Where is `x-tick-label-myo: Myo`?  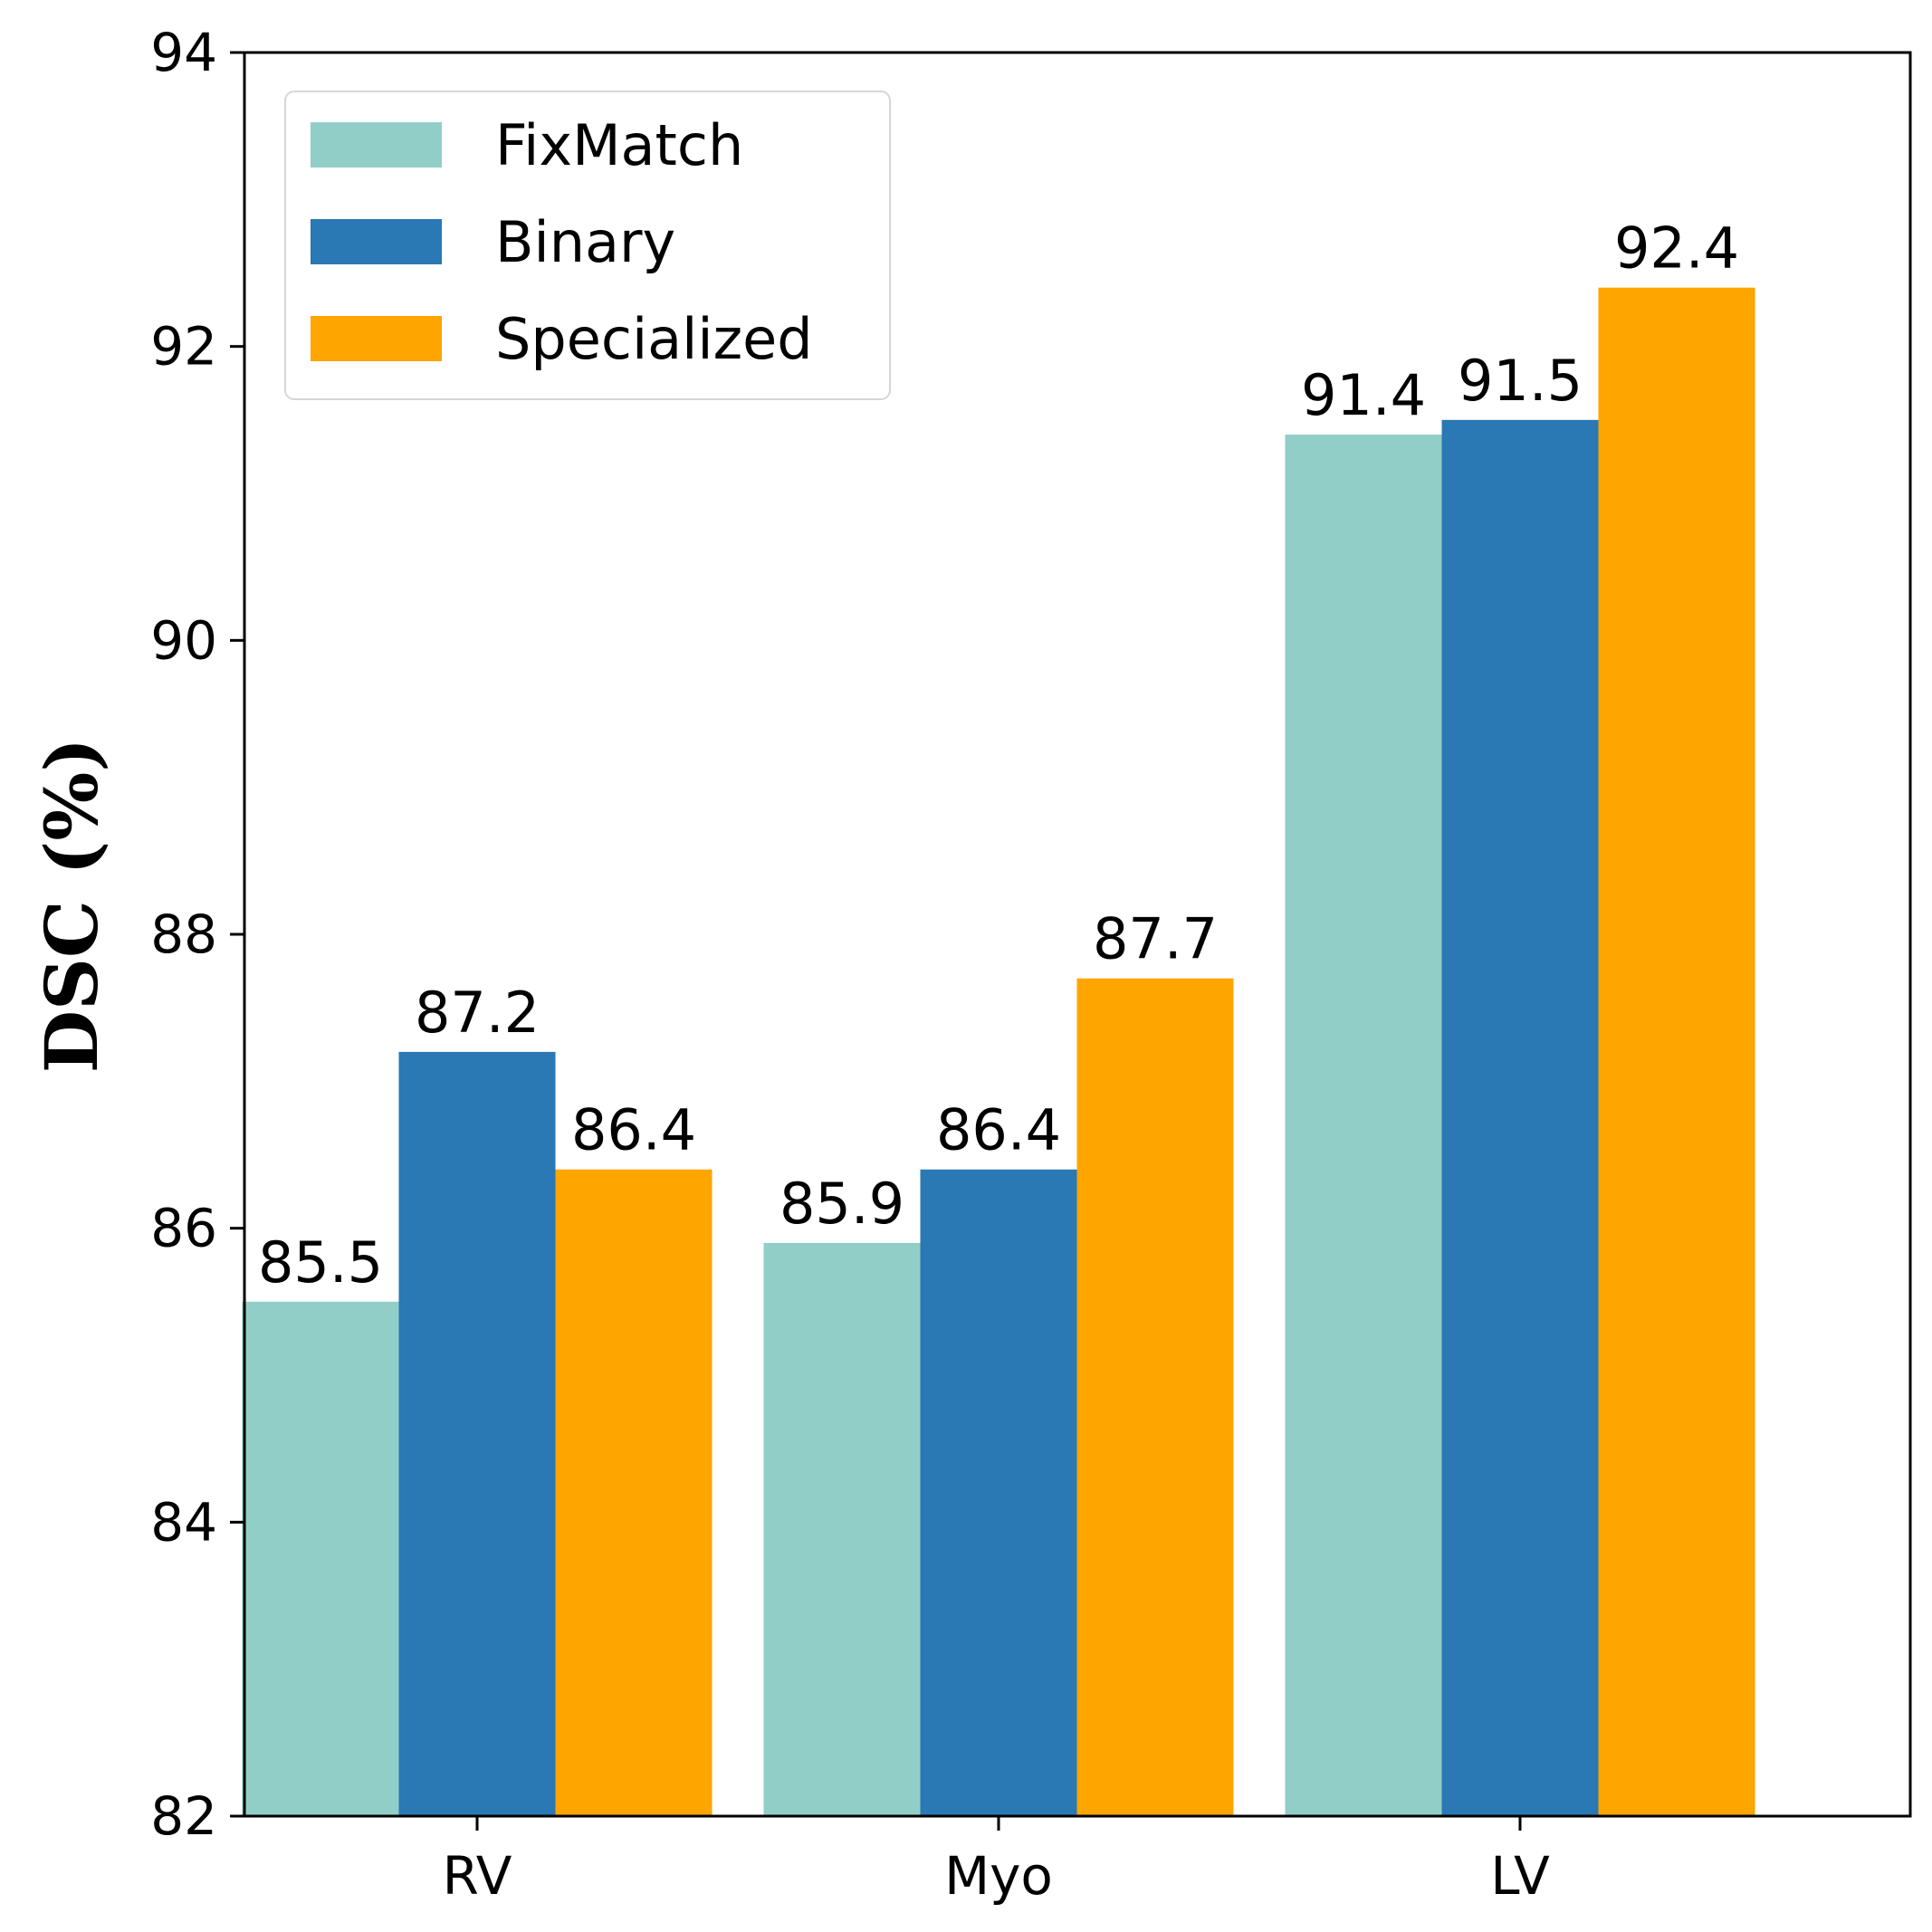 x-tick-label-myo: Myo is located at coordinates (998, 1876).